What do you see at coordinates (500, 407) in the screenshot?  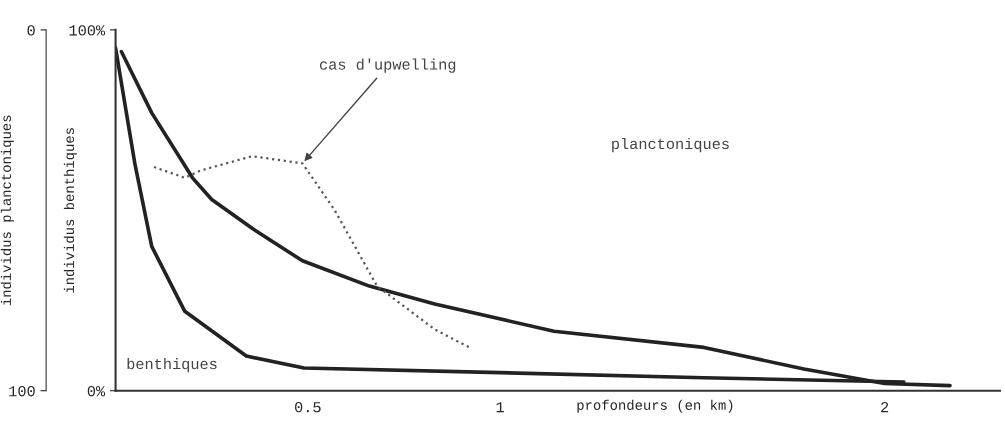 I see `x-tick-label: 1` at bounding box center [500, 407].